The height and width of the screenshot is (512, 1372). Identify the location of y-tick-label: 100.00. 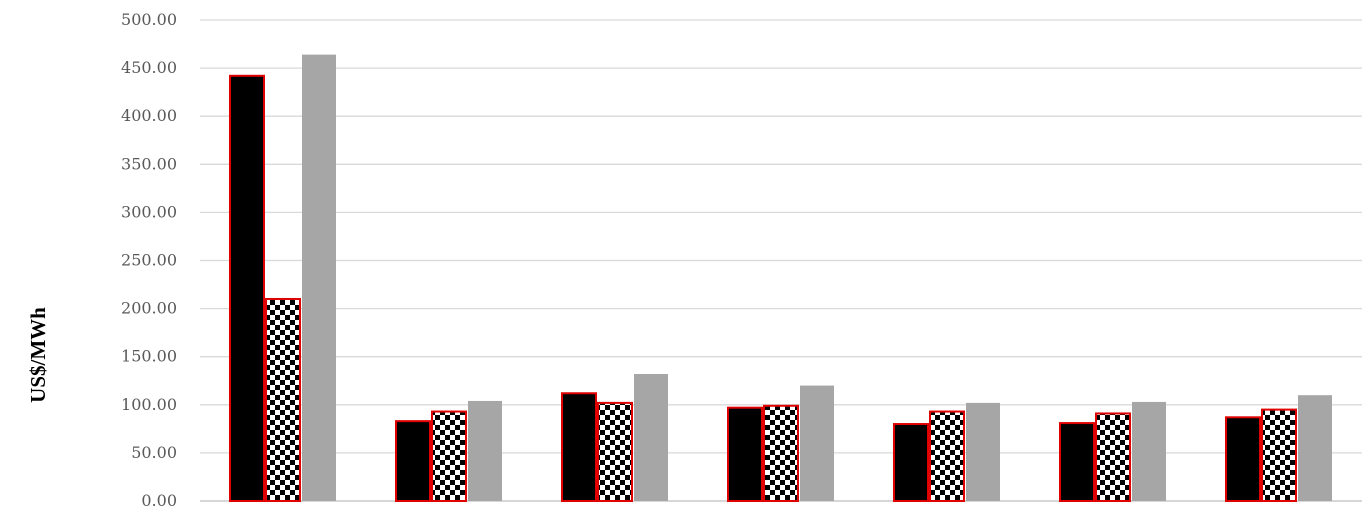
(149, 404).